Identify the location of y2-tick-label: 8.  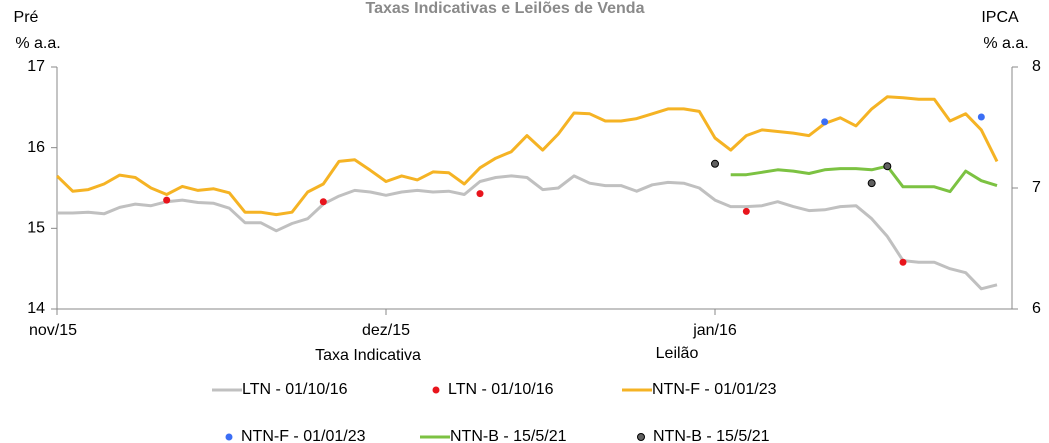
(1036, 66).